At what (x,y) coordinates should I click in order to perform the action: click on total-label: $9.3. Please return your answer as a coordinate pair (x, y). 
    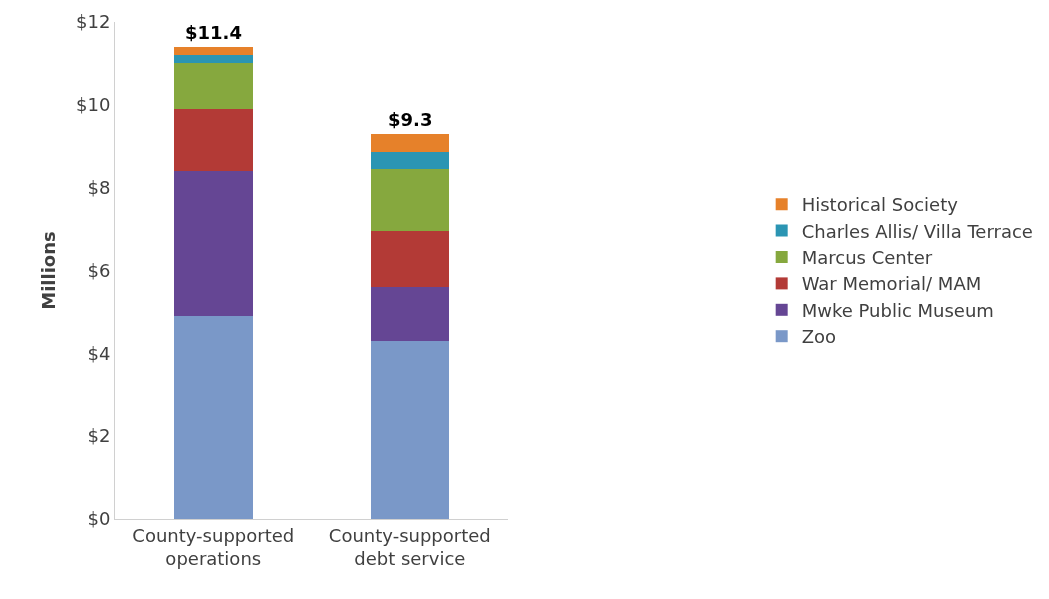
    Looking at the image, I should click on (410, 119).